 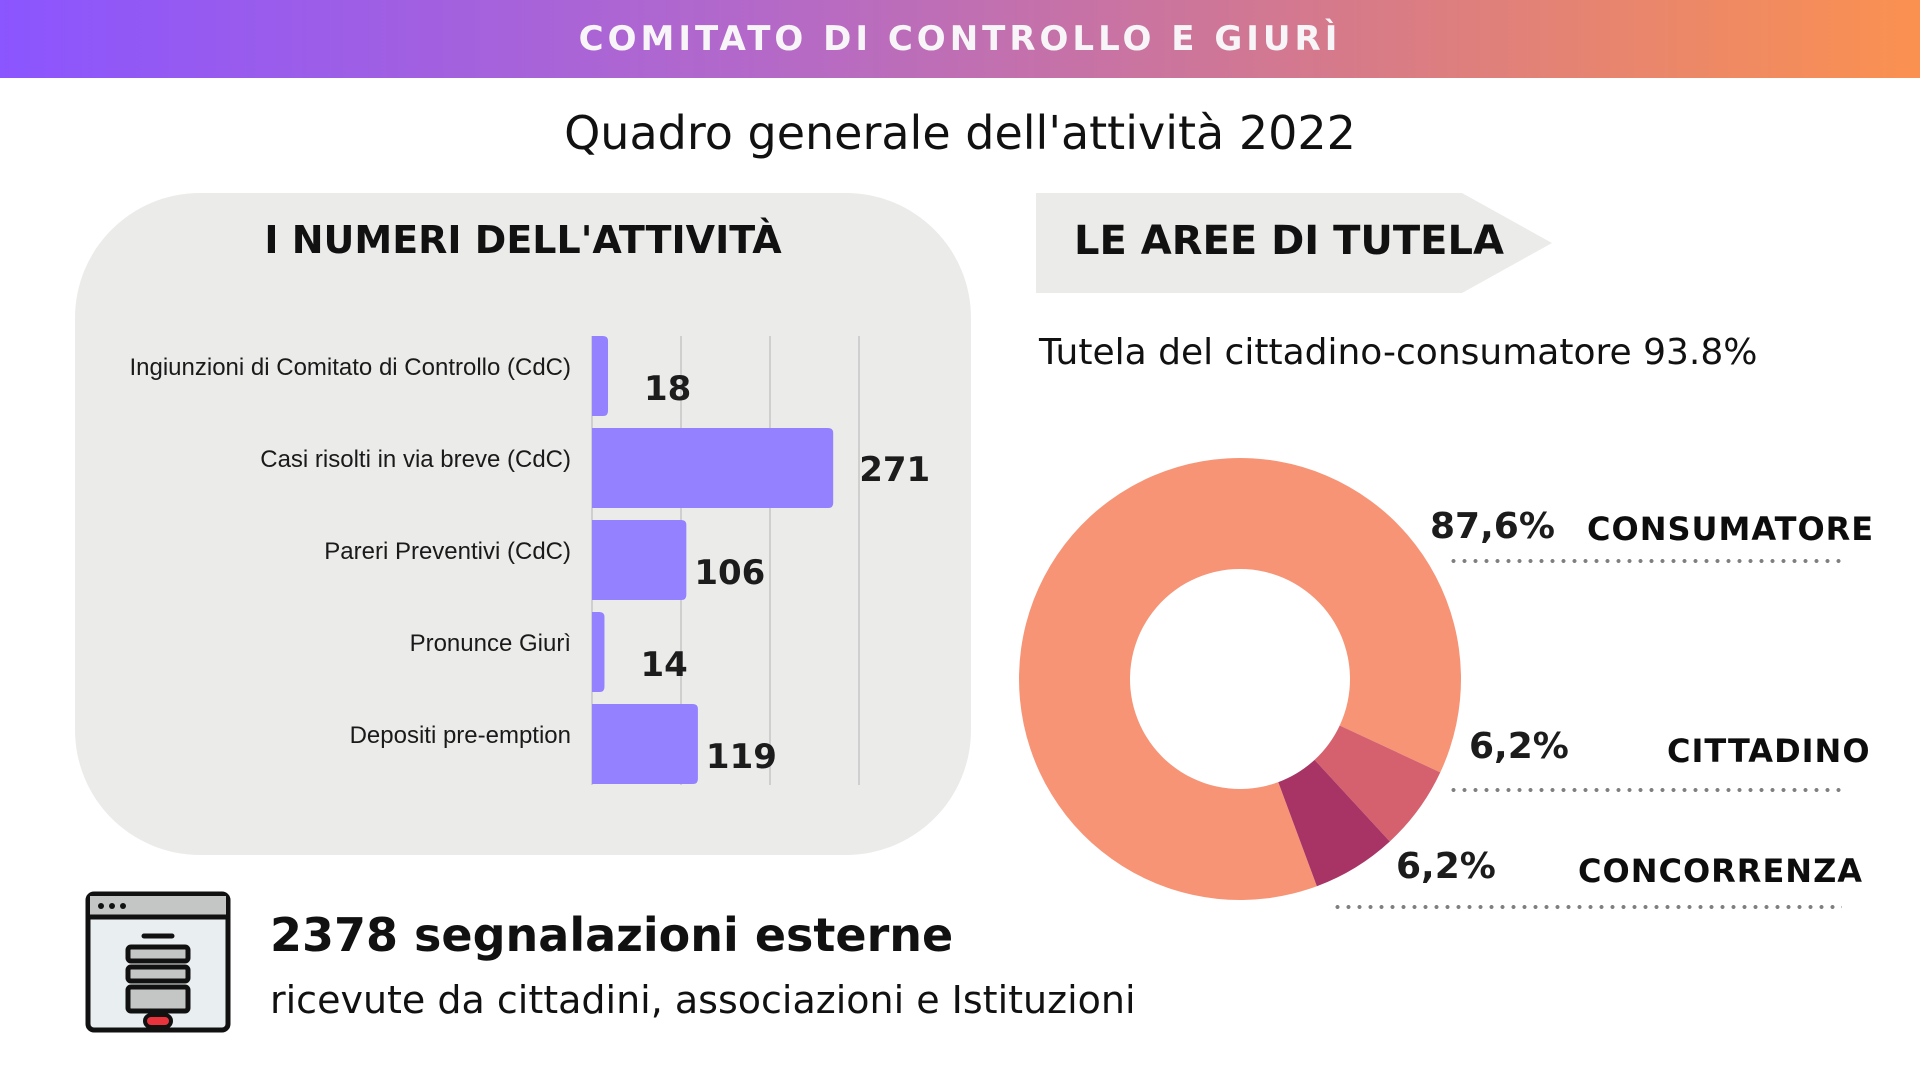 I want to click on bar-category-label: Pronunce Giurì, so click(x=490, y=643).